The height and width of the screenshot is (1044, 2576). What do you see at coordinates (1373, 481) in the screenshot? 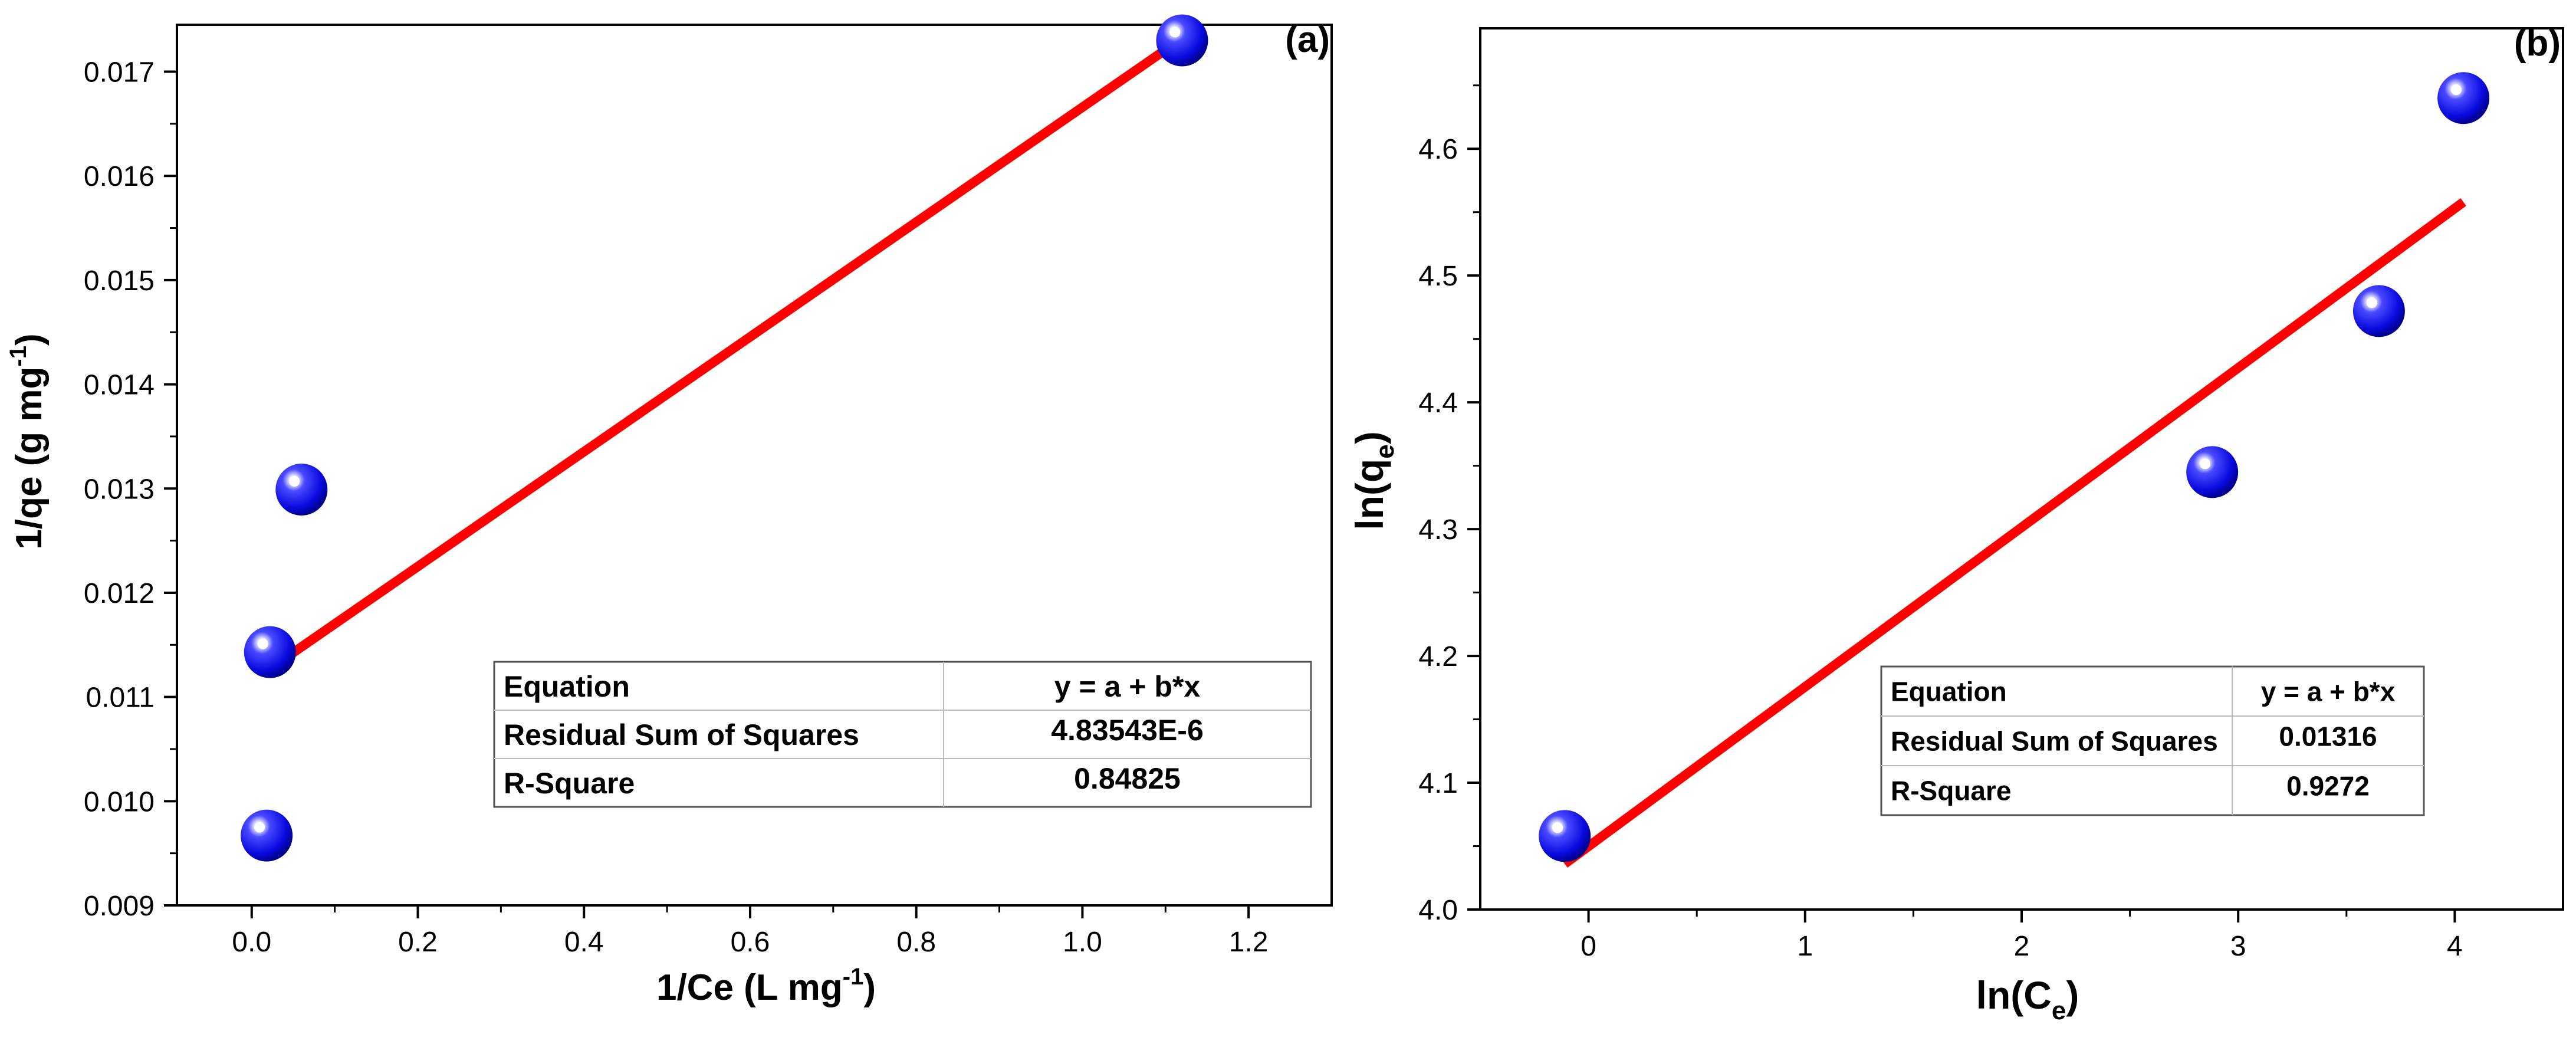
I see `y-axis-title: ln(qe)` at bounding box center [1373, 481].